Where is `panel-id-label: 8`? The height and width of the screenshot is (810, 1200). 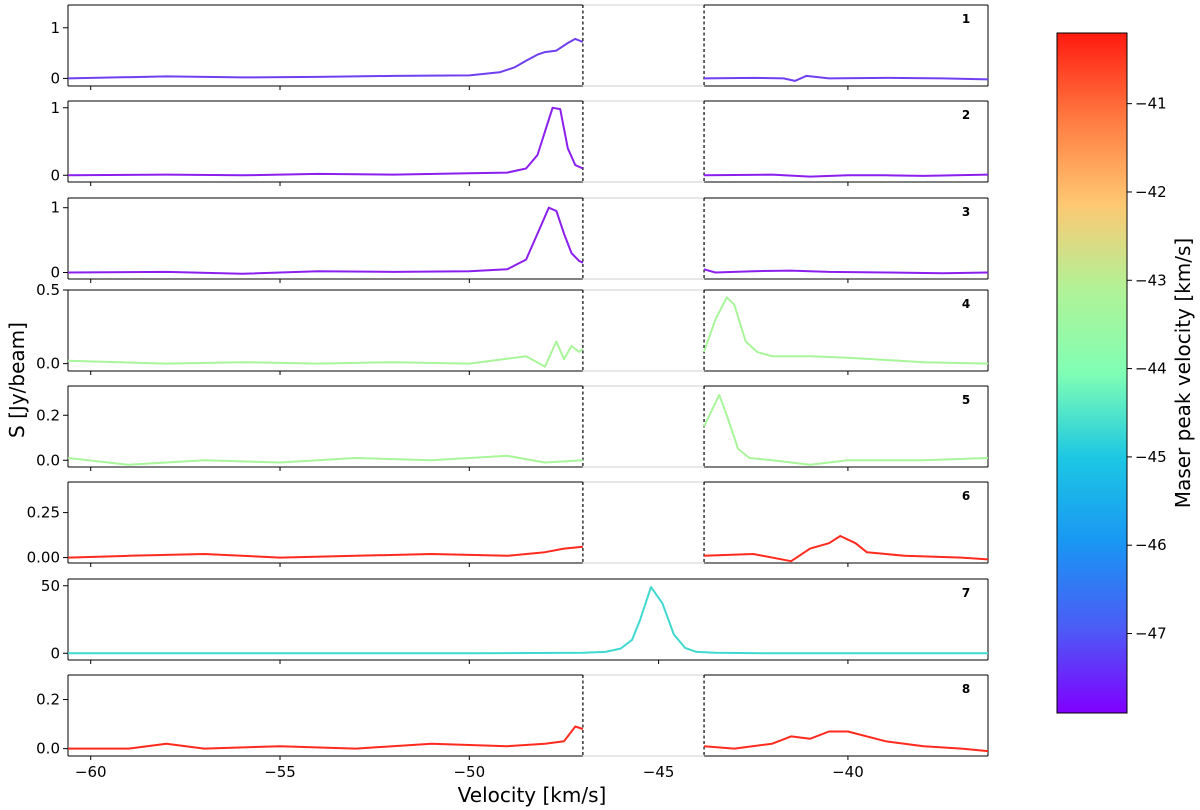 panel-id-label: 8 is located at coordinates (966, 689).